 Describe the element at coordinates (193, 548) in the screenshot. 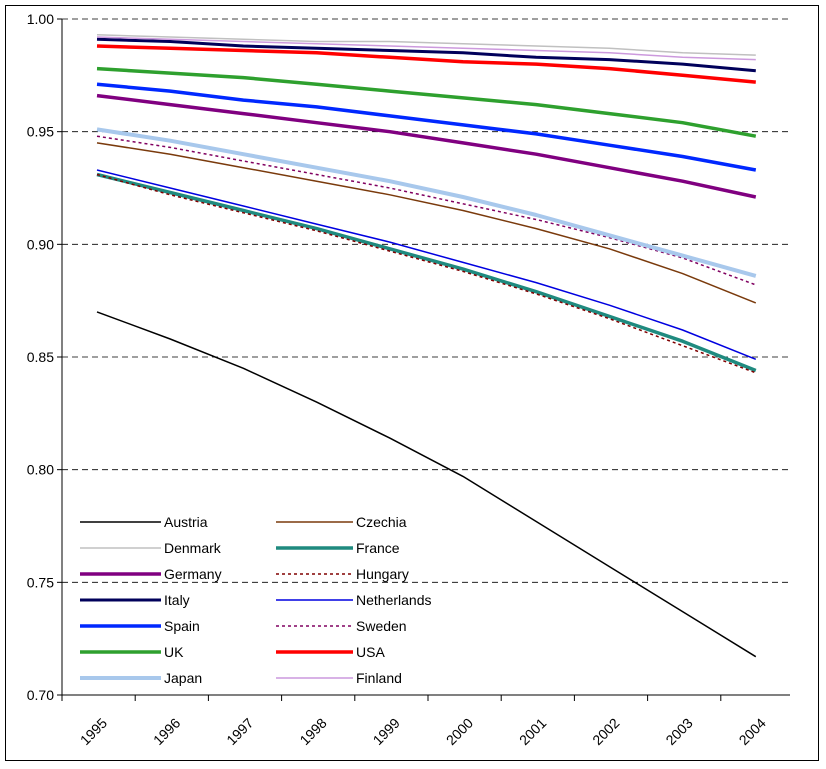

I see `legend-label: Denmark` at that location.